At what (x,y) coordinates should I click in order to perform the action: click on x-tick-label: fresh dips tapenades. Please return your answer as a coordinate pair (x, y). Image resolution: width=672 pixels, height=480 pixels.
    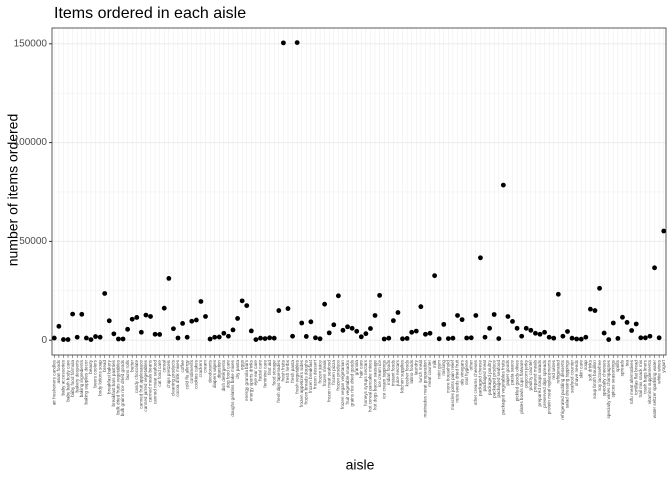
    Looking at the image, I should click on (278, 380).